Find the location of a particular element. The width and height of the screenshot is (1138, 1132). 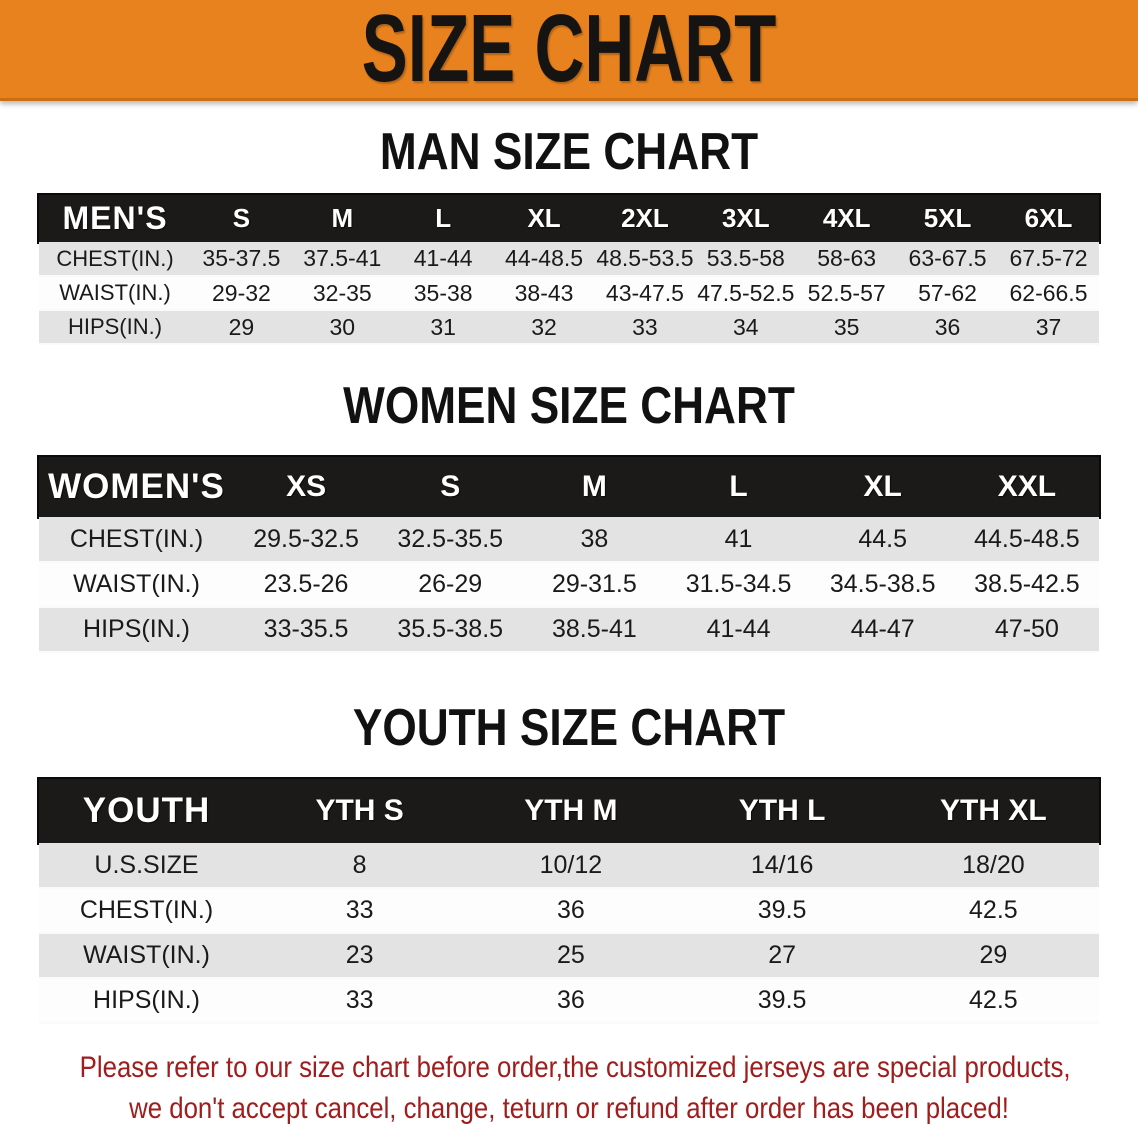

size-value: 38.5-42.5 is located at coordinates (1027, 584).